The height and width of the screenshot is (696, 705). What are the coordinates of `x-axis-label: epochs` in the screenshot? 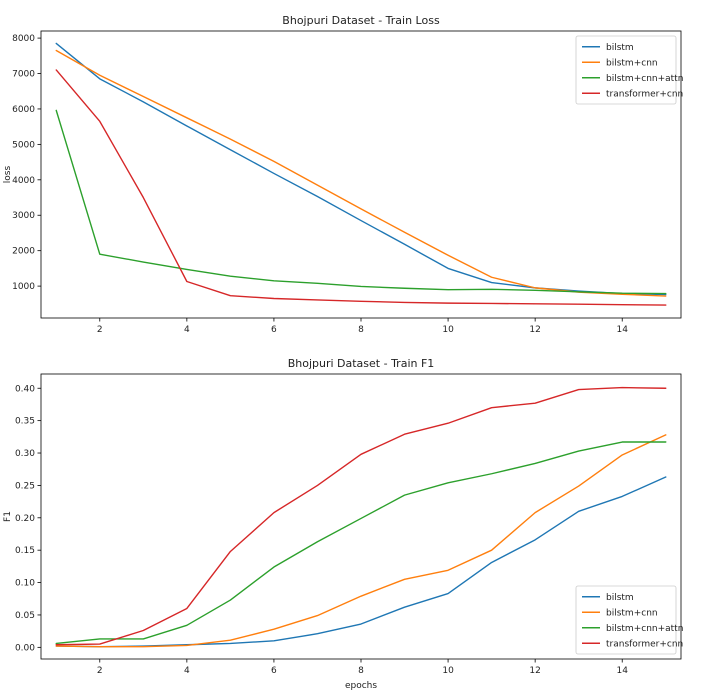 It's located at (361, 686).